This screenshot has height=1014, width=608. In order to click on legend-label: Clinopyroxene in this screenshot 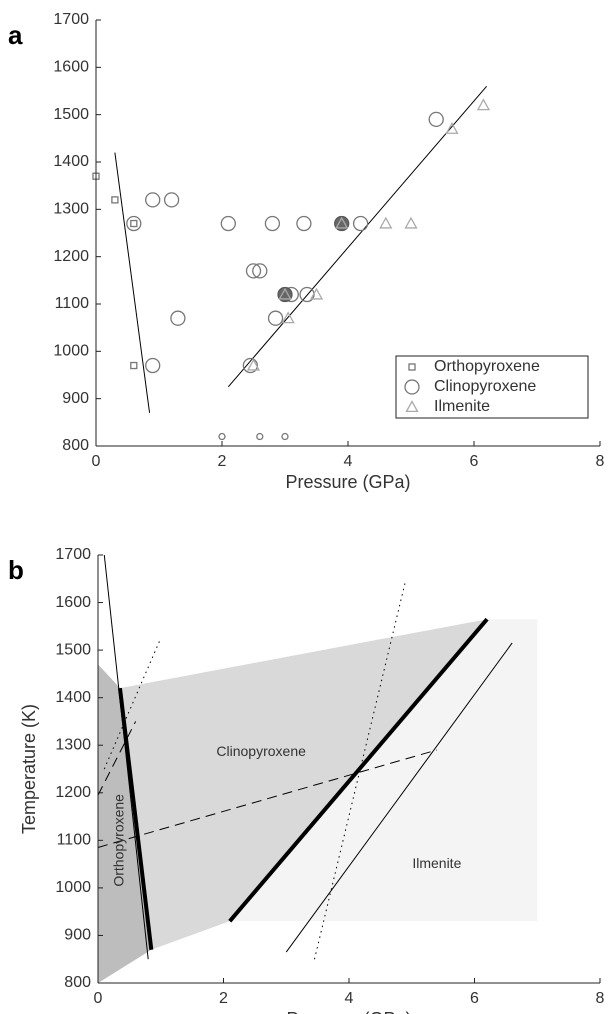, I will do `click(485, 386)`.